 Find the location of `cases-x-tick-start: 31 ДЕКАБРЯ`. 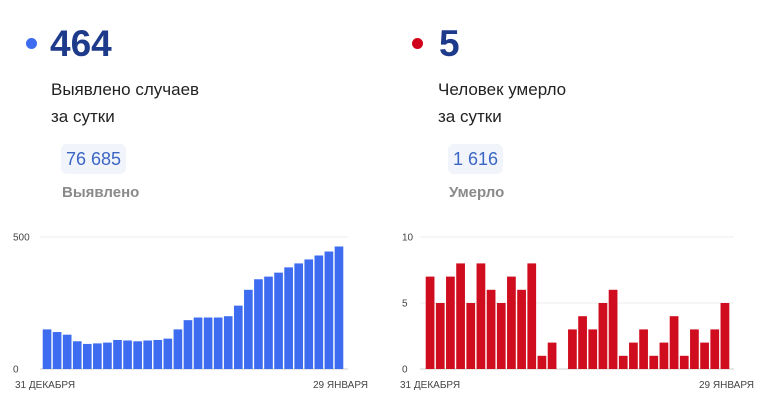

cases-x-tick-start: 31 ДЕКАБРЯ is located at coordinates (45, 385).